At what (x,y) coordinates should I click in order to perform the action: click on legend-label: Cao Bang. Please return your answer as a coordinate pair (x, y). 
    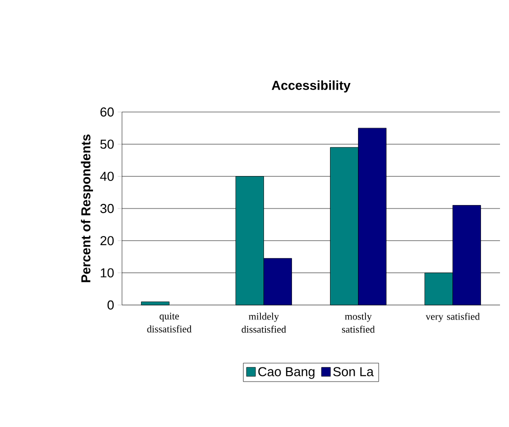
    Looking at the image, I should click on (286, 373).